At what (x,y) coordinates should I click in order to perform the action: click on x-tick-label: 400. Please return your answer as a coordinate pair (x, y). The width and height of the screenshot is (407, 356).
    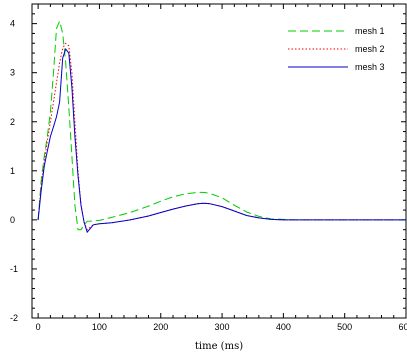
    Looking at the image, I should click on (283, 327).